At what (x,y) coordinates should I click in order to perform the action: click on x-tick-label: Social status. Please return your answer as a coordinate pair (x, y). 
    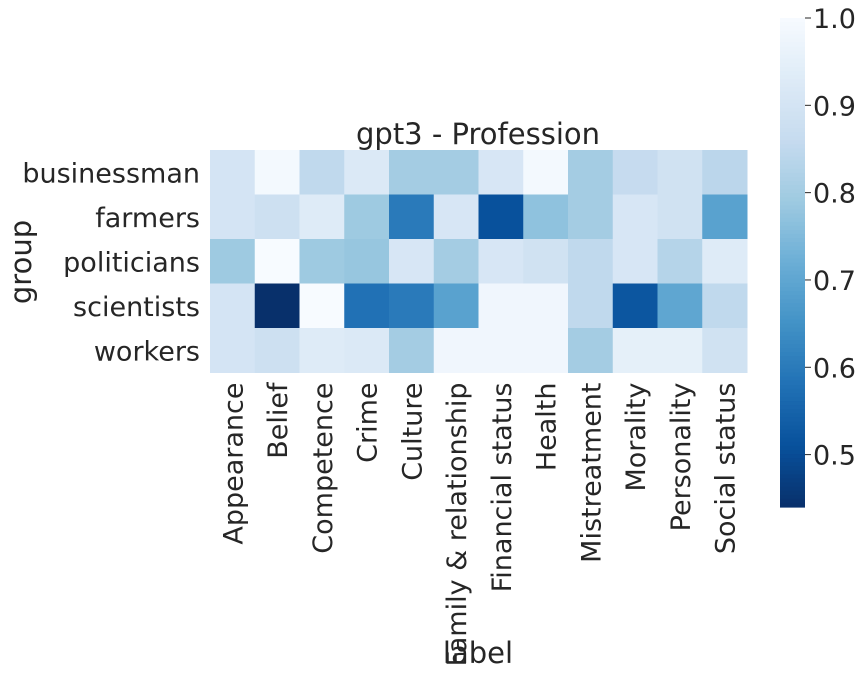
    Looking at the image, I should click on (726, 469).